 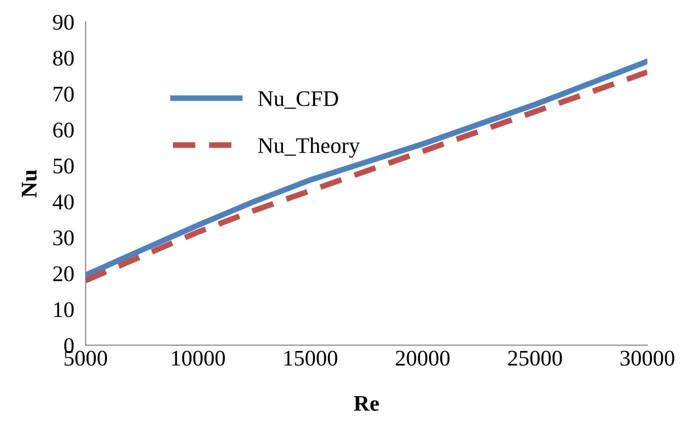 What do you see at coordinates (63, 238) in the screenshot?
I see `y-tick-label: 30` at bounding box center [63, 238].